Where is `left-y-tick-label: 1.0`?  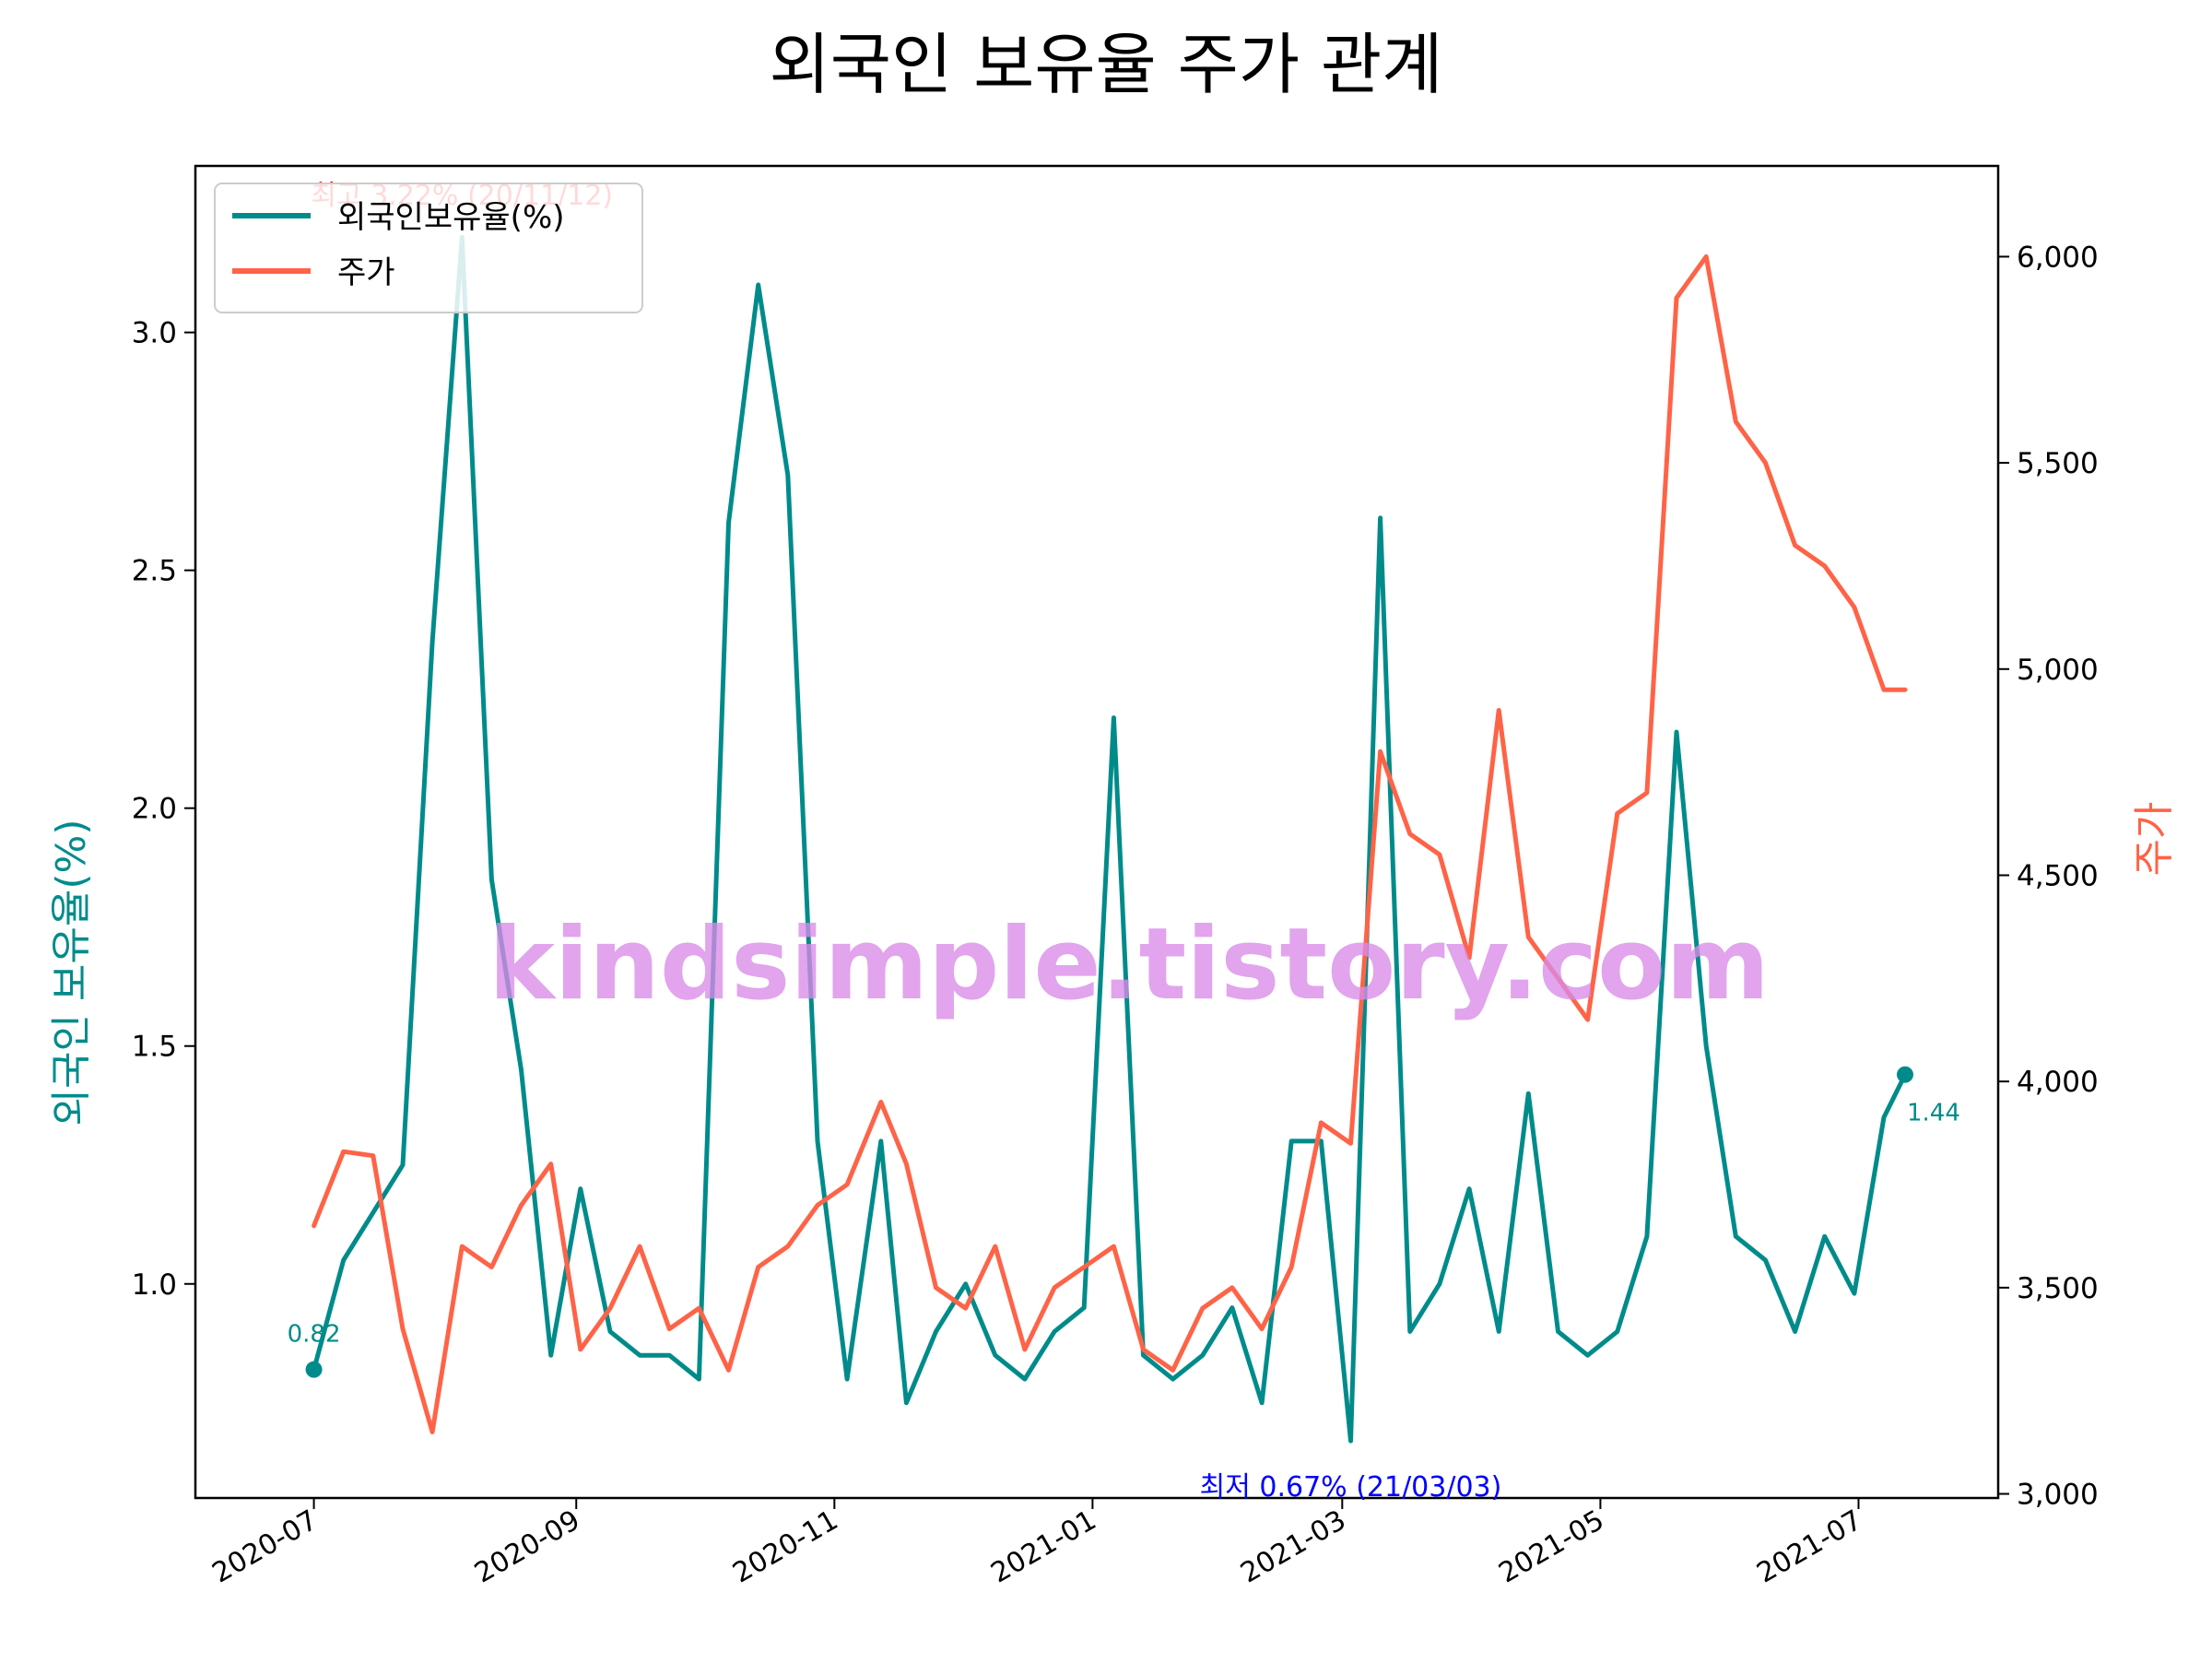 left-y-tick-label: 1.0 is located at coordinates (154, 1285).